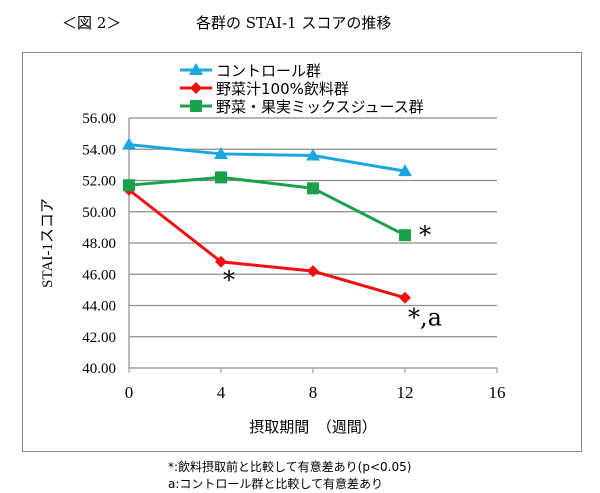  Describe the element at coordinates (92, 23) in the screenshot. I see `figure-label: ＜図 2＞` at that location.